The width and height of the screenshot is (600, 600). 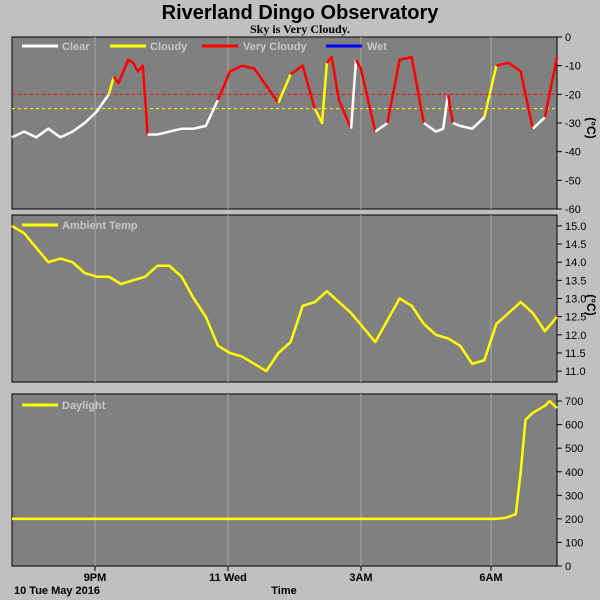 I want to click on y-tick-label: 14.5, so click(x=575, y=245).